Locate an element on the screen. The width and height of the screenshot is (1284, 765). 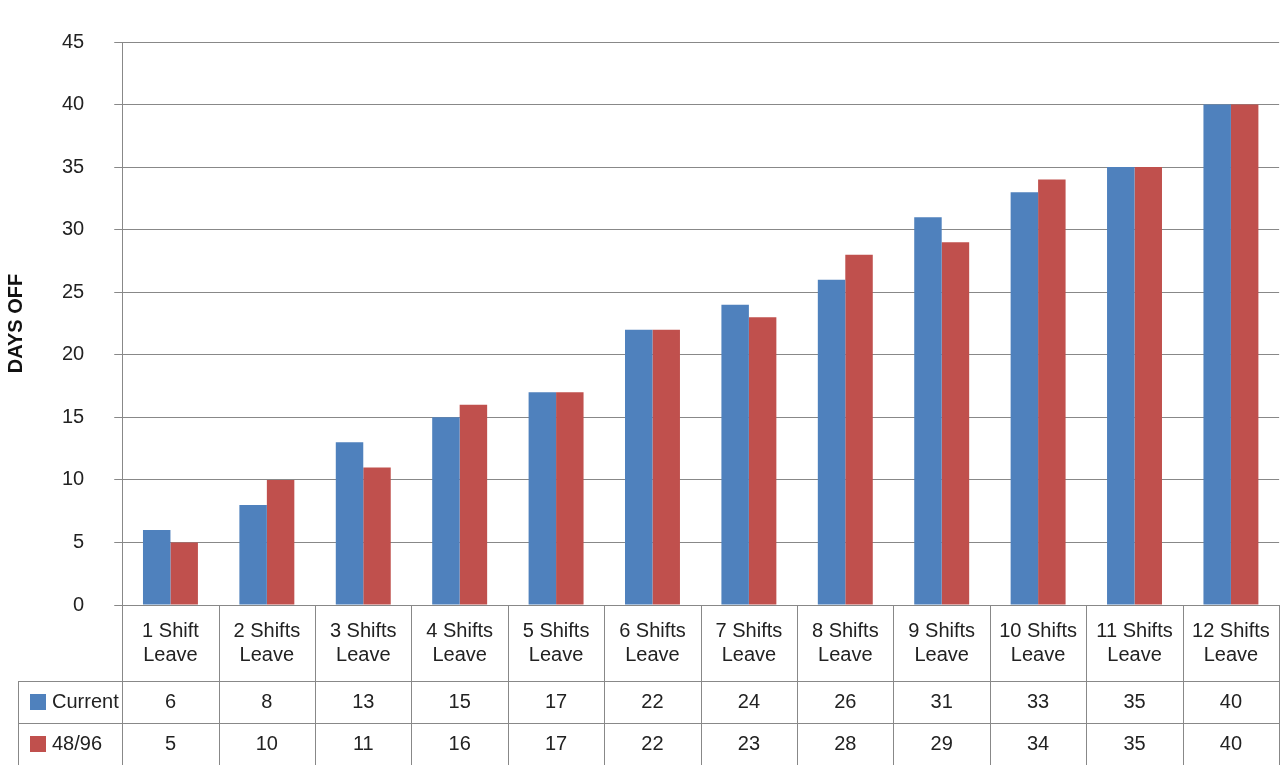
data-label: 33 is located at coordinates (1038, 700).